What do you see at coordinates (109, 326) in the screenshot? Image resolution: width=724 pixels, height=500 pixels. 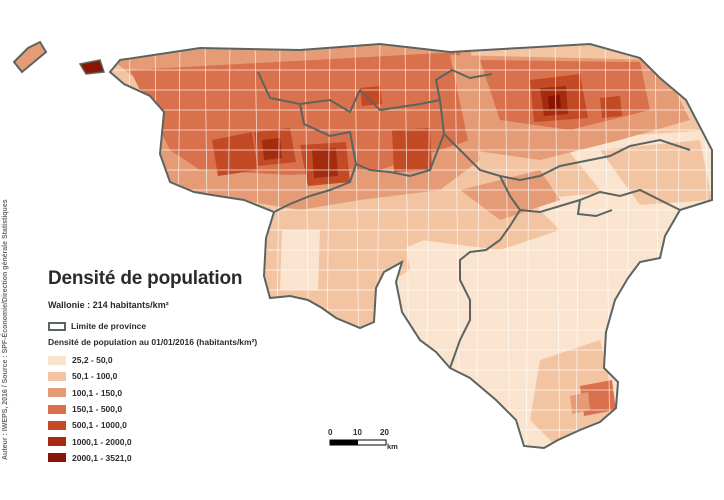 I see `province-legend-label: Limite de province` at bounding box center [109, 326].